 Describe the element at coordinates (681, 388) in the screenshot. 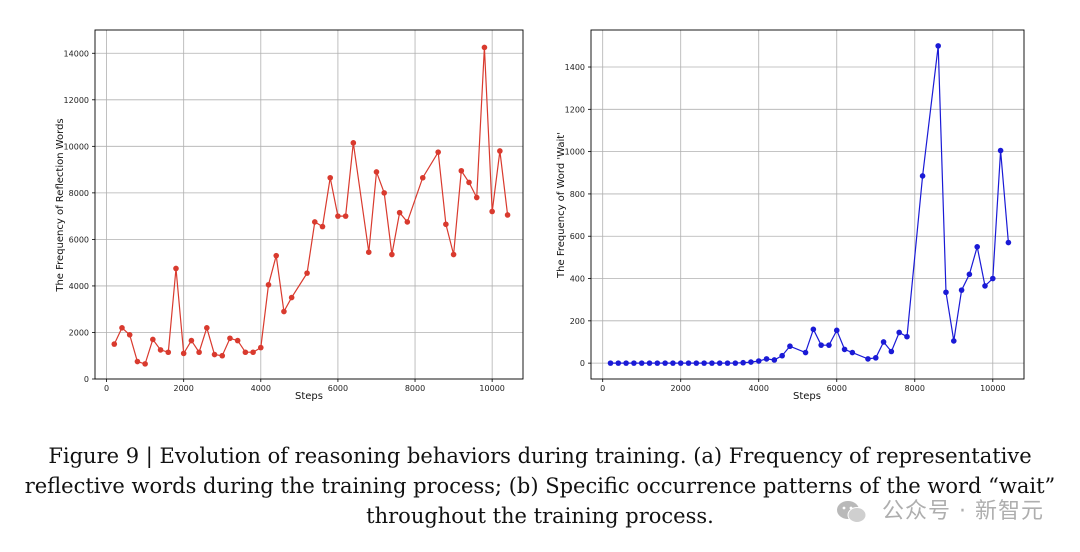

I see `chart-b-xtick-label-1: 2000` at that location.